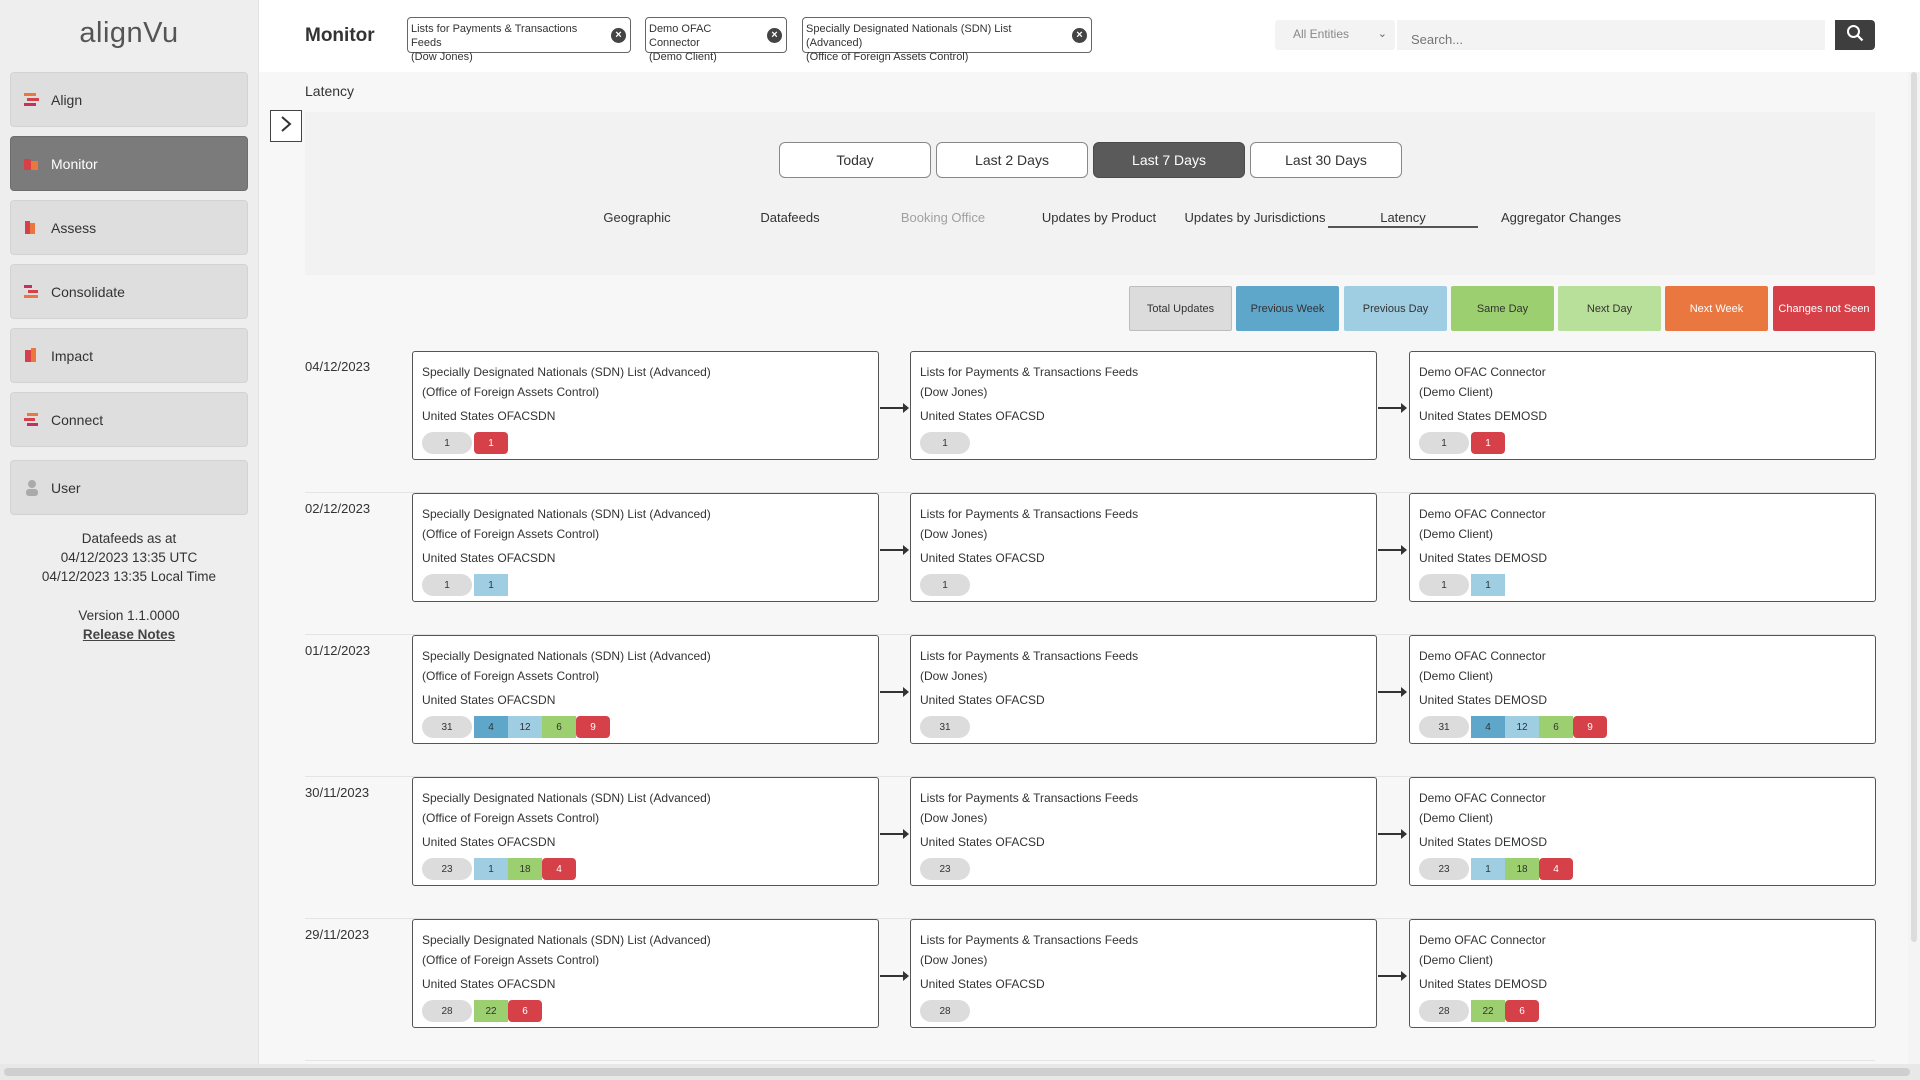 Image resolution: width=1920 pixels, height=1080 pixels. Describe the element at coordinates (1012, 160) in the screenshot. I see `range-last-2-days-button: Last 2 Days` at that location.